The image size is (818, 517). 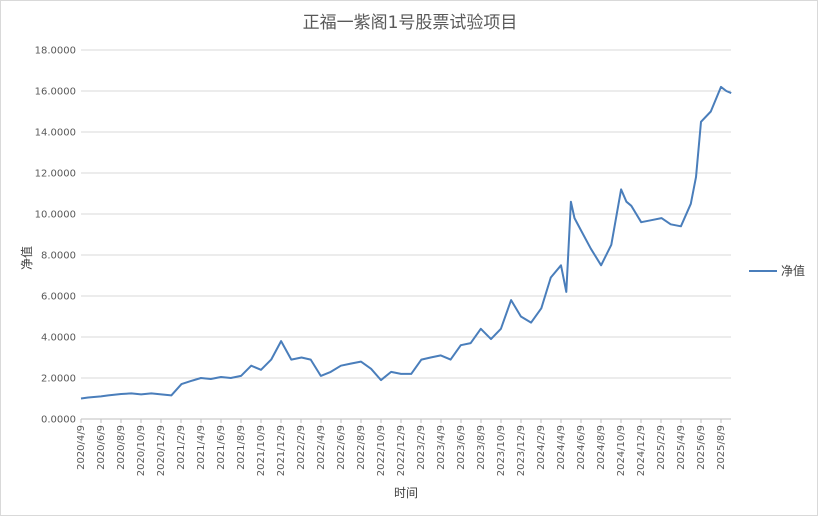 What do you see at coordinates (661, 447) in the screenshot?
I see `x-tick-label: 2025/2/9` at bounding box center [661, 447].